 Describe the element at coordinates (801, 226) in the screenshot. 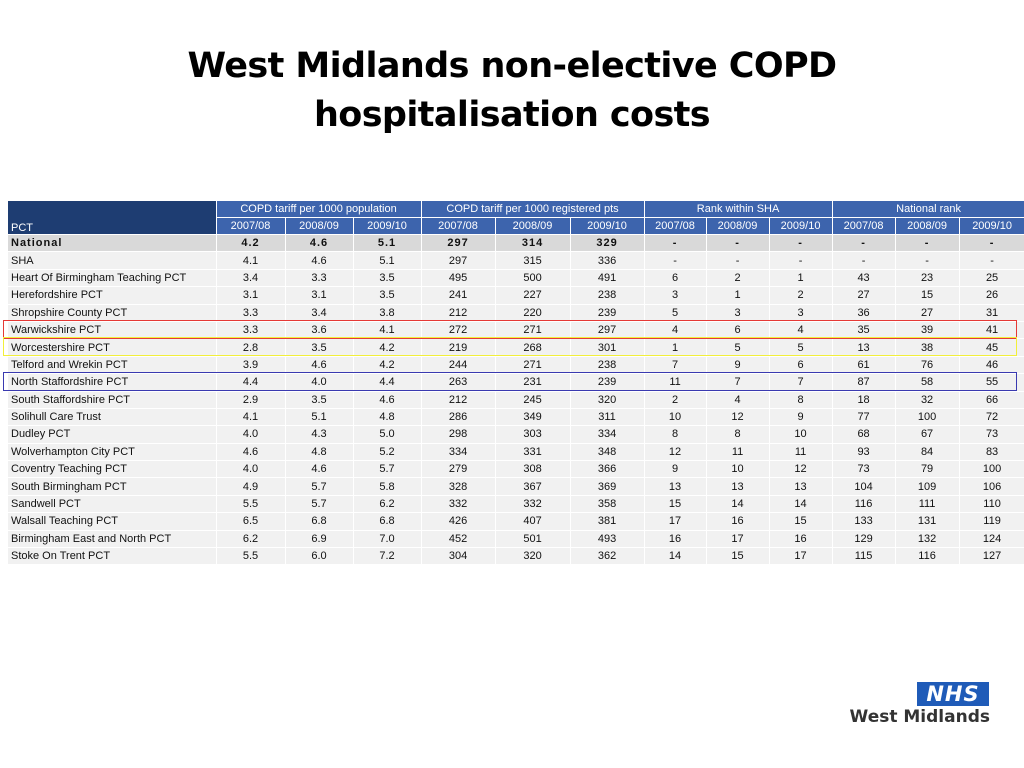

I see `year-header: 2009/10` at that location.